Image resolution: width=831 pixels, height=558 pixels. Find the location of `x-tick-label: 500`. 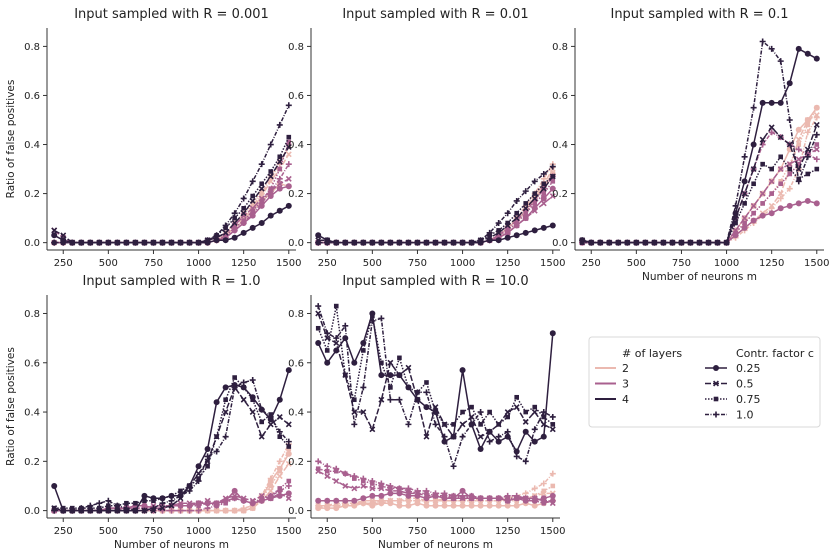

x-tick-label: 500 is located at coordinates (108, 531).